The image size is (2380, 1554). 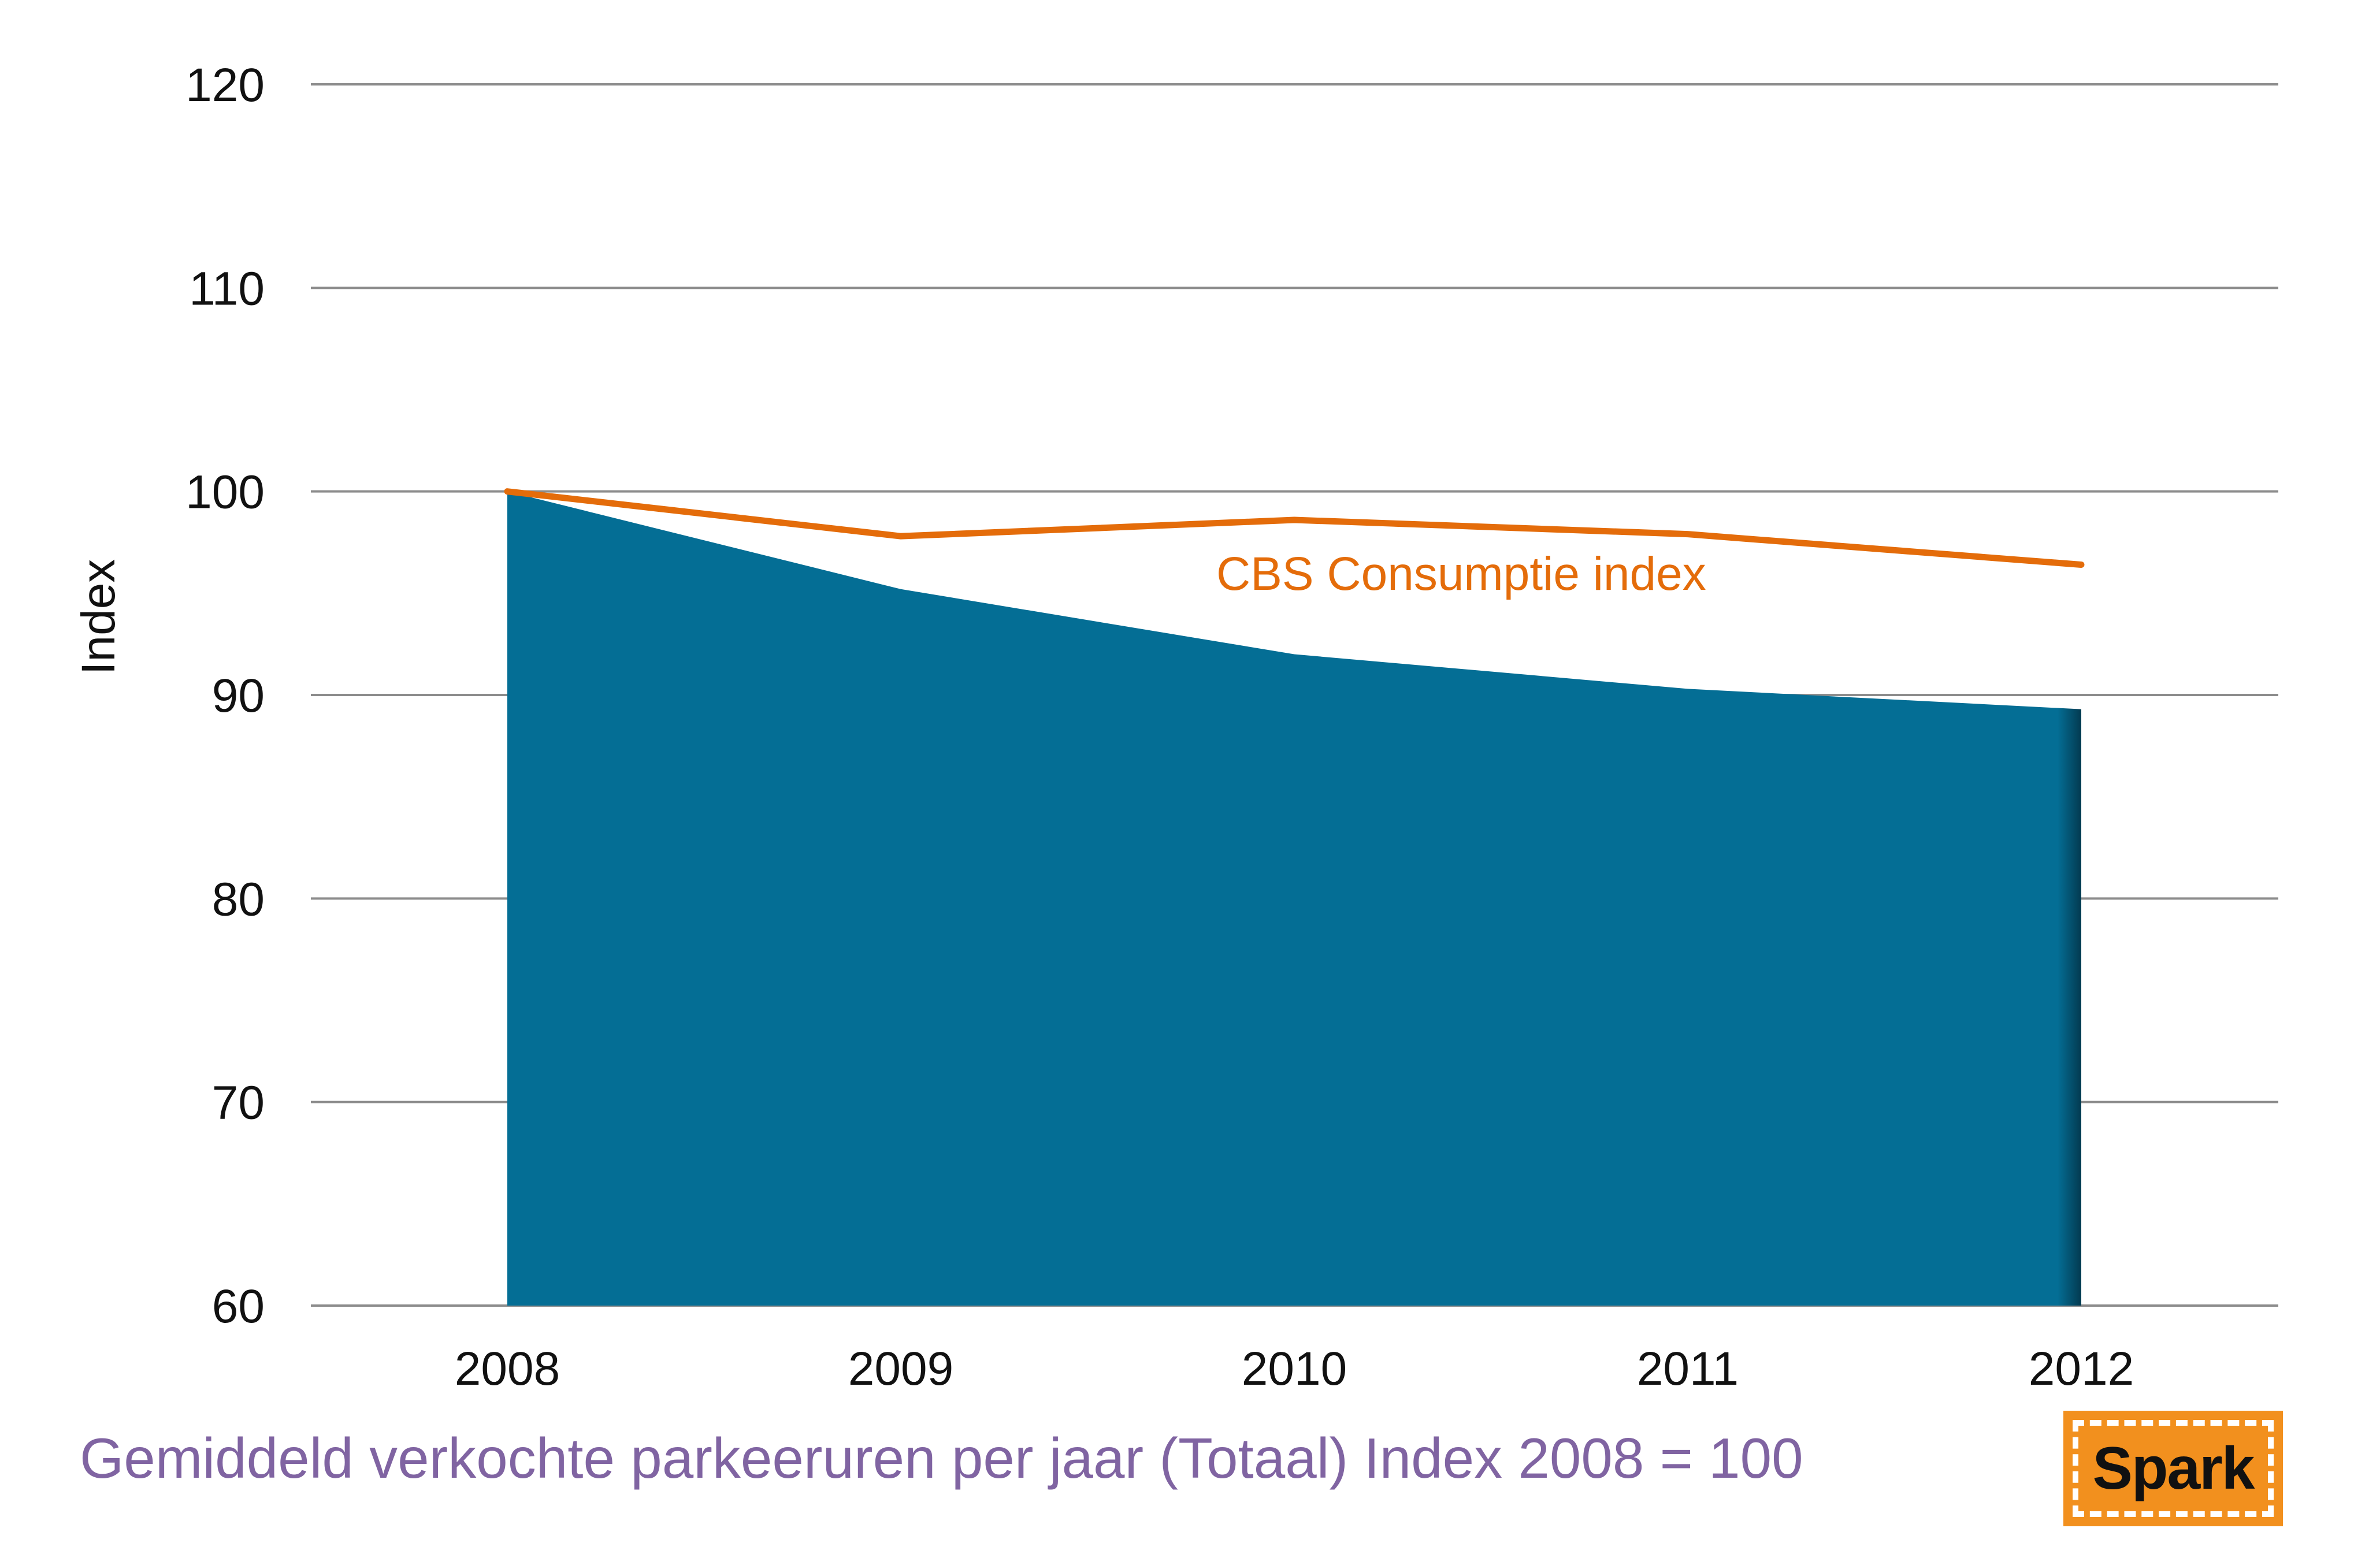 What do you see at coordinates (1294, 528) in the screenshot?
I see `line-series` at bounding box center [1294, 528].